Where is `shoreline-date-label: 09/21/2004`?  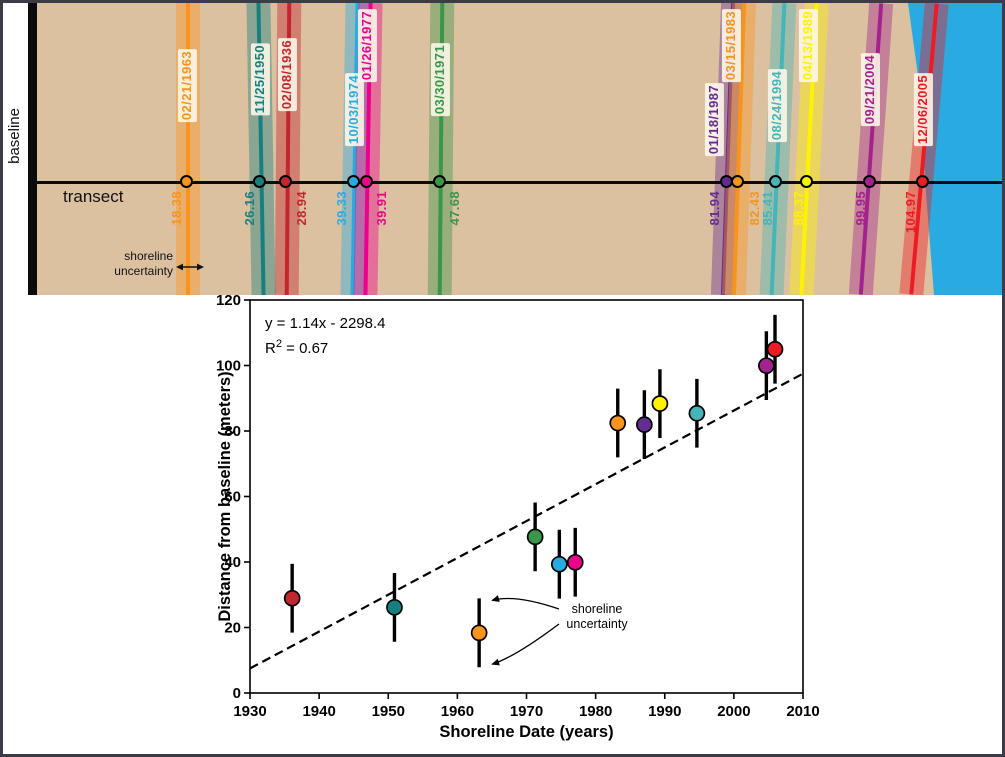 shoreline-date-label: 09/21/2004 is located at coordinates (871, 90).